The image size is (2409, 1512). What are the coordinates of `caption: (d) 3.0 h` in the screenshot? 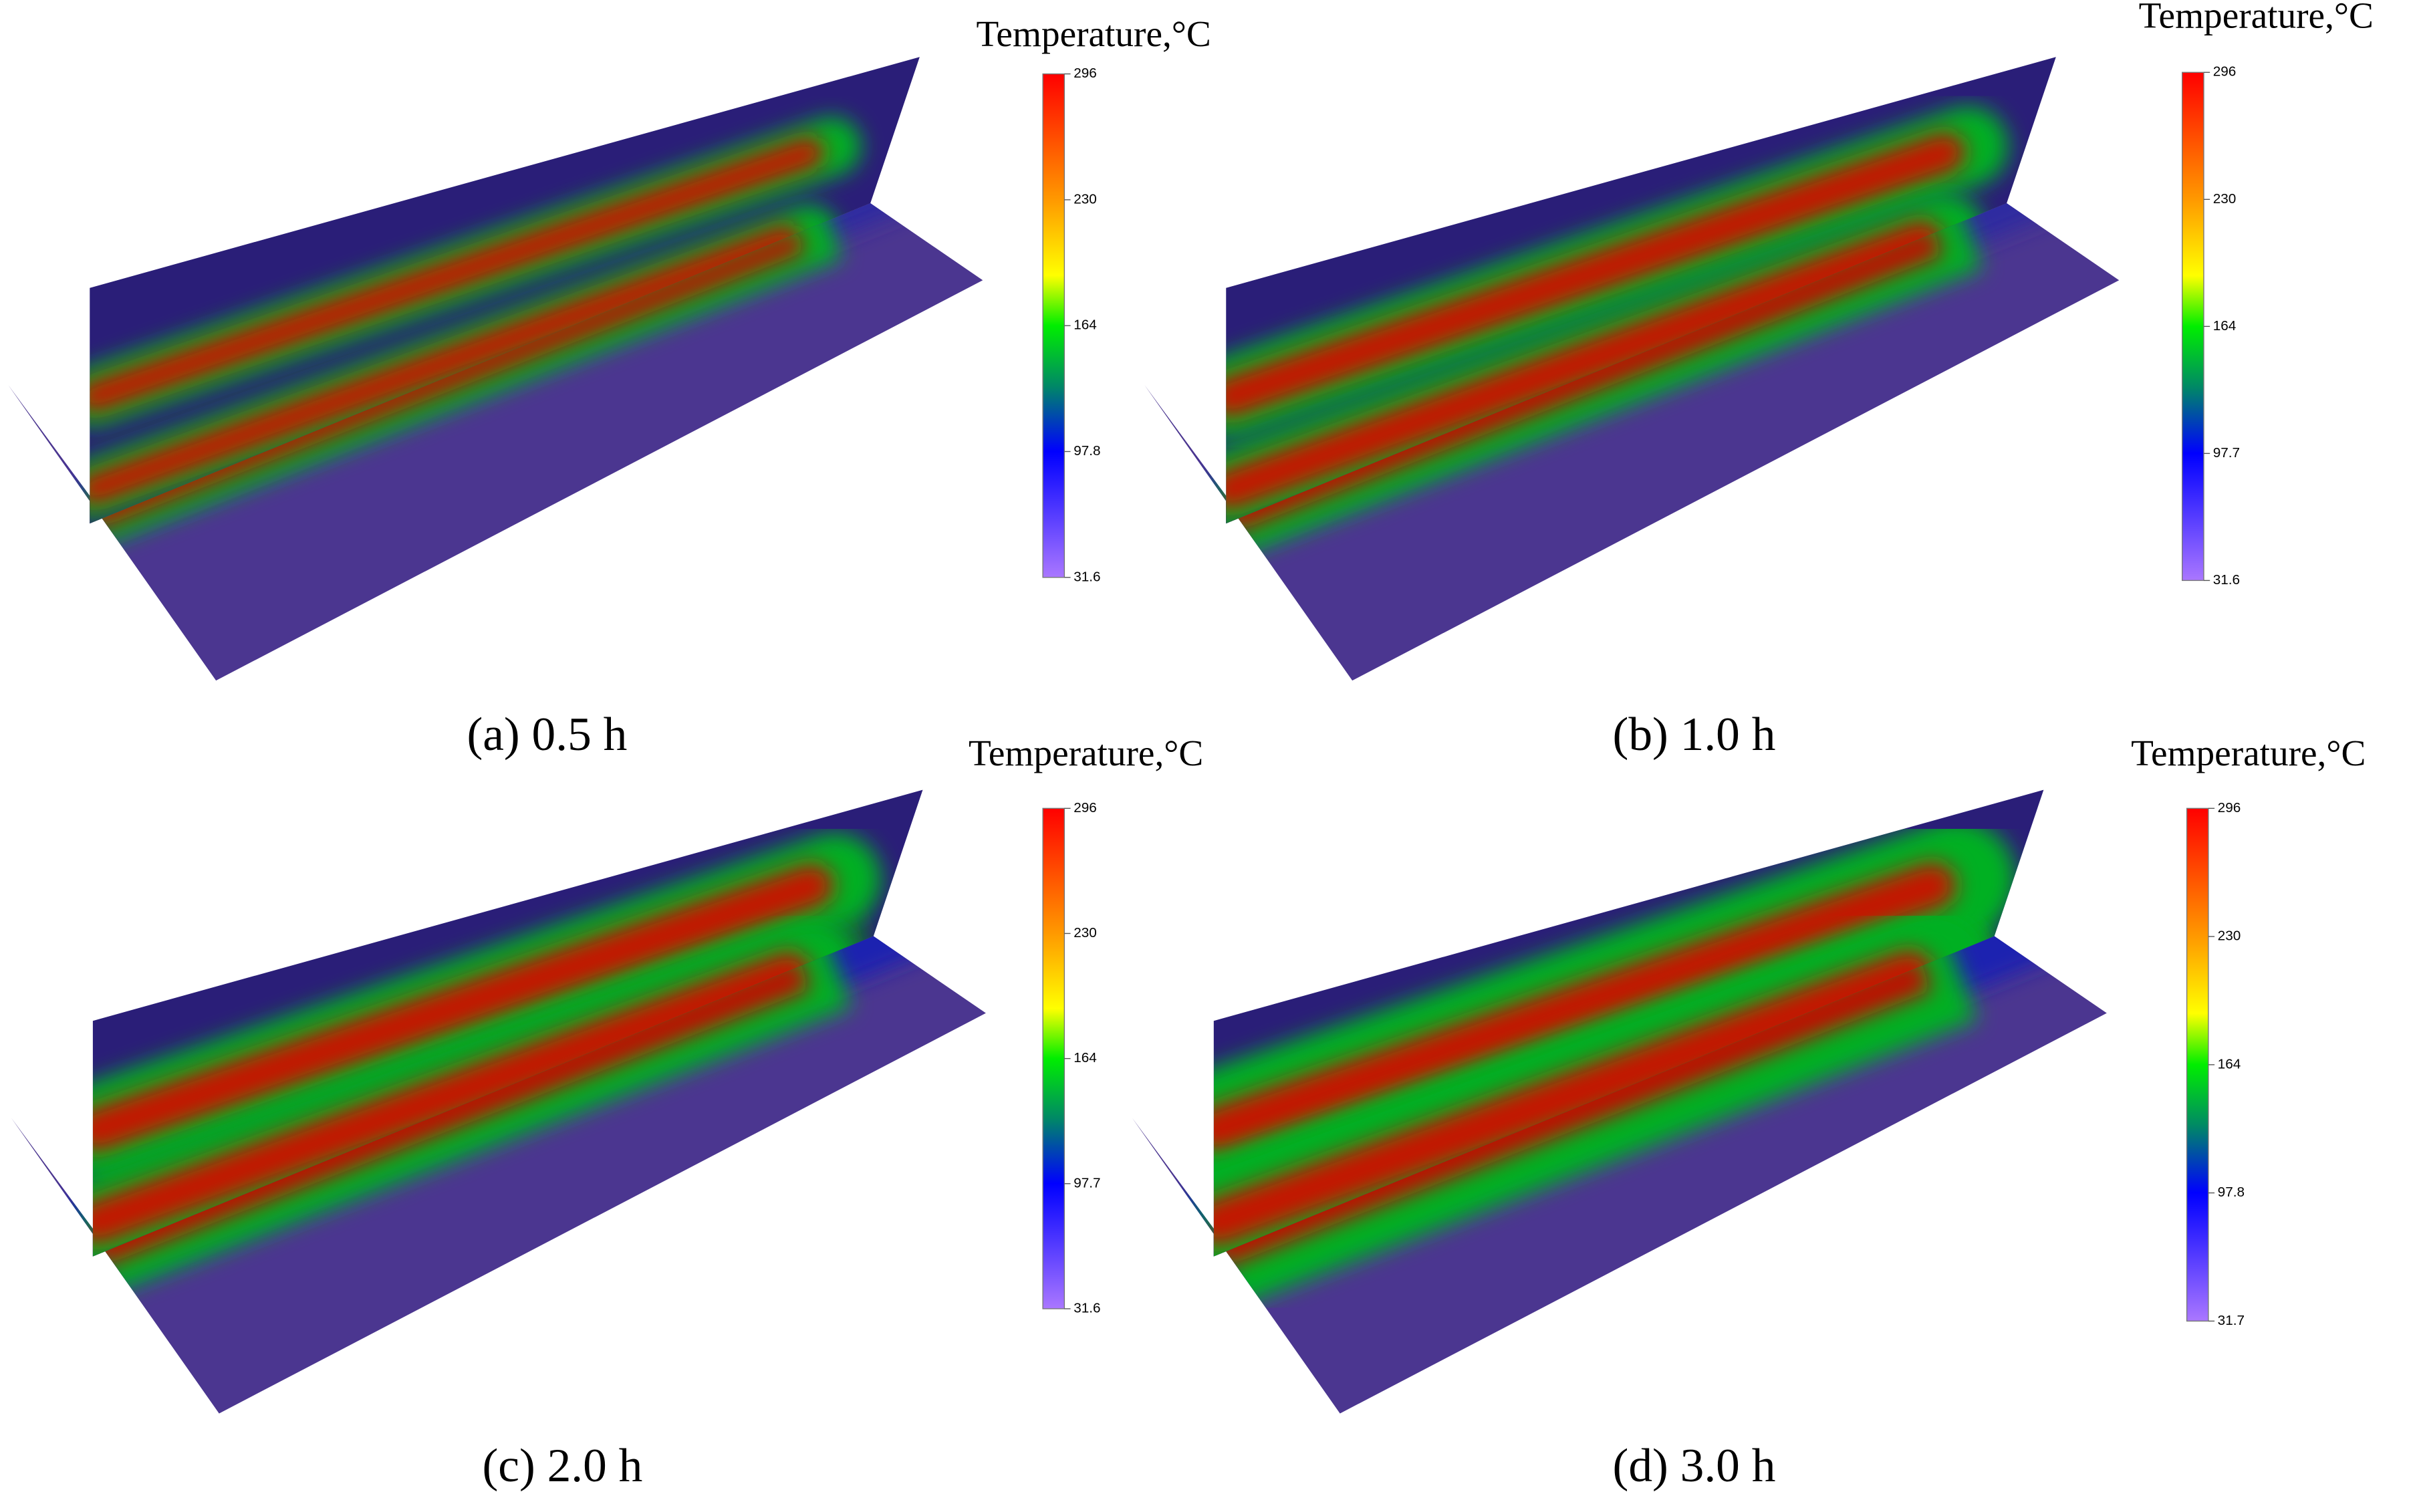 It's located at (1694, 1465).